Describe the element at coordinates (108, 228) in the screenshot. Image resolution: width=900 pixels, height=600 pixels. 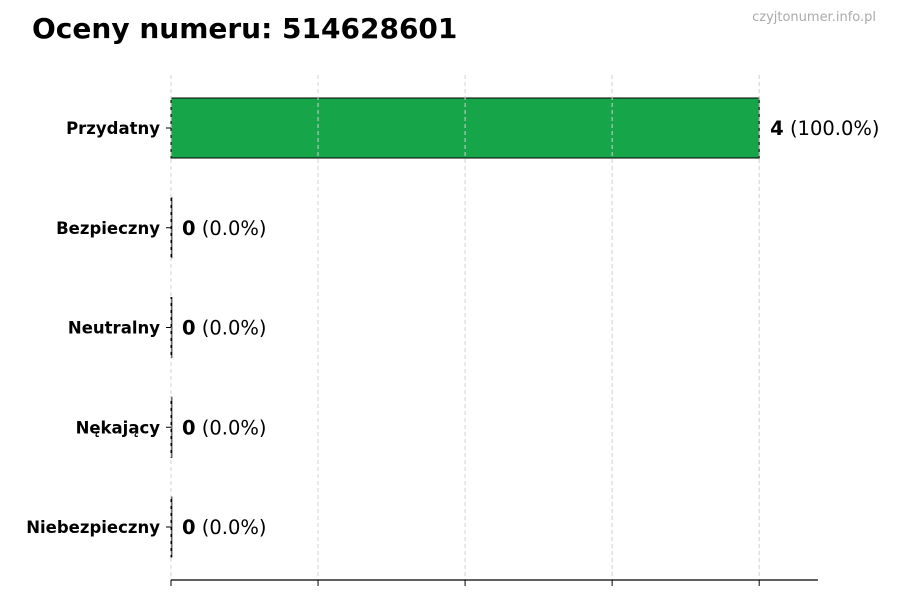
I see `y-tick-label: Bezpieczny` at that location.